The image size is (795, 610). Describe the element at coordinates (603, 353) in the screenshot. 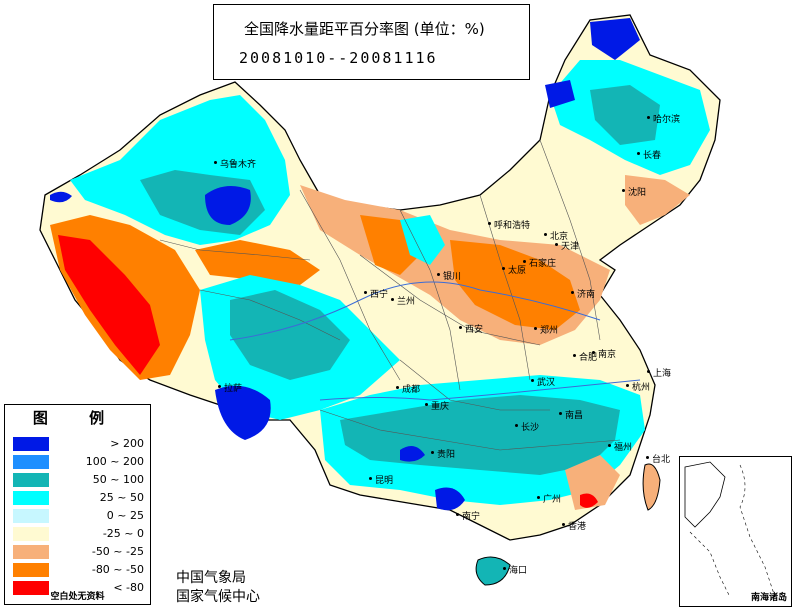

I see `city-nanjing: 南京` at that location.